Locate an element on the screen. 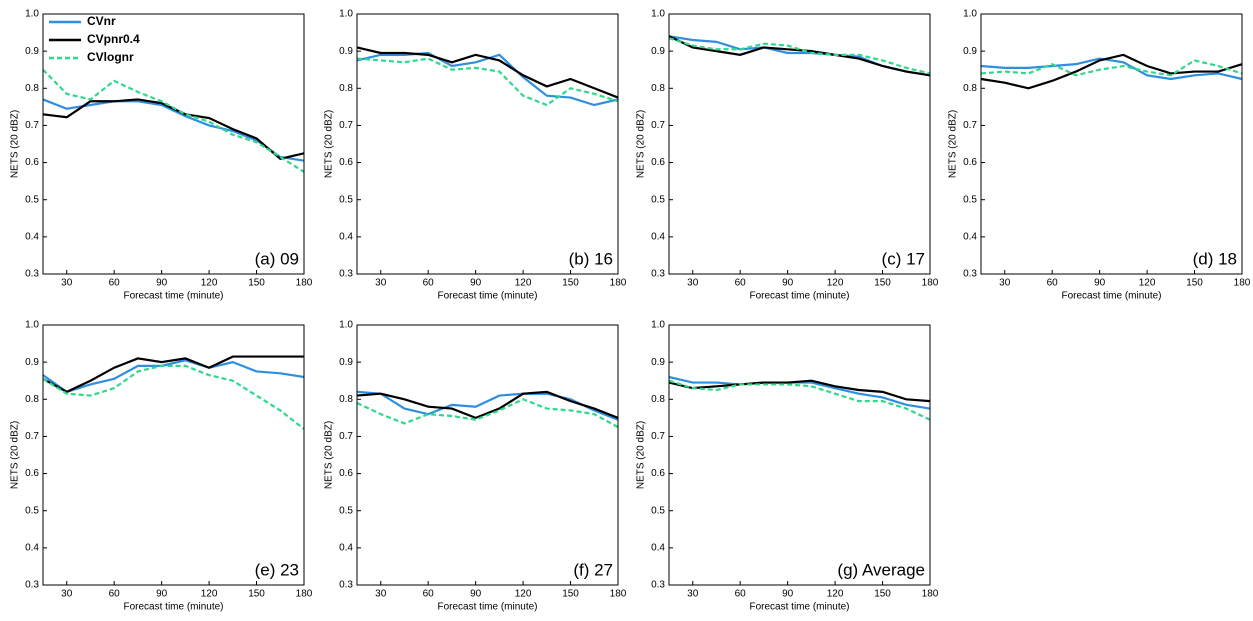 Image resolution: width=1253 pixels, height=621 pixels. legend-text: CVlognr is located at coordinates (110, 57).